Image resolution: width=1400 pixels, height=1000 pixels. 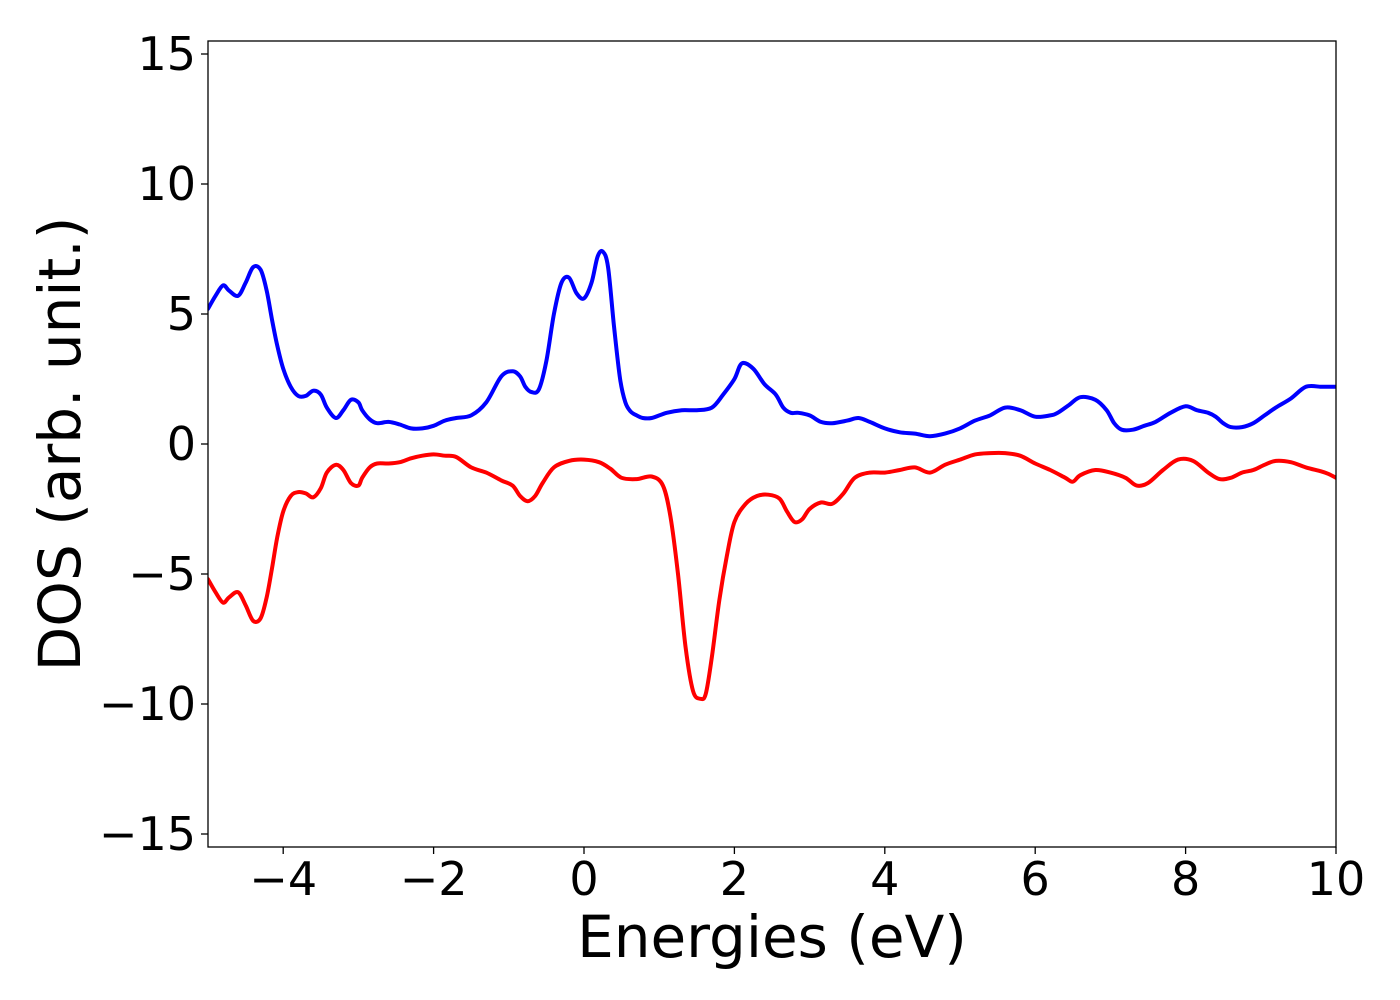 I want to click on x-tick-label: 4, so click(x=884, y=879).